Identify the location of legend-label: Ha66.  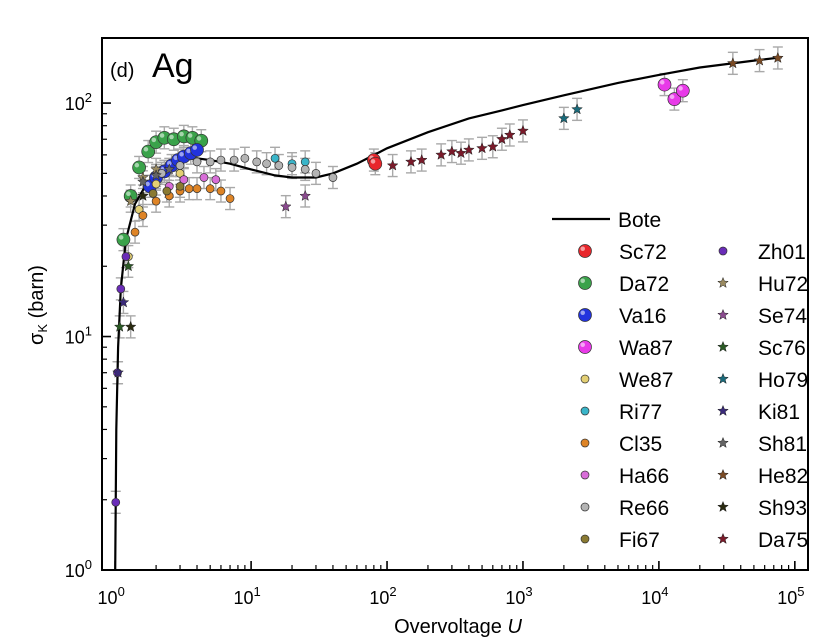
(644, 476).